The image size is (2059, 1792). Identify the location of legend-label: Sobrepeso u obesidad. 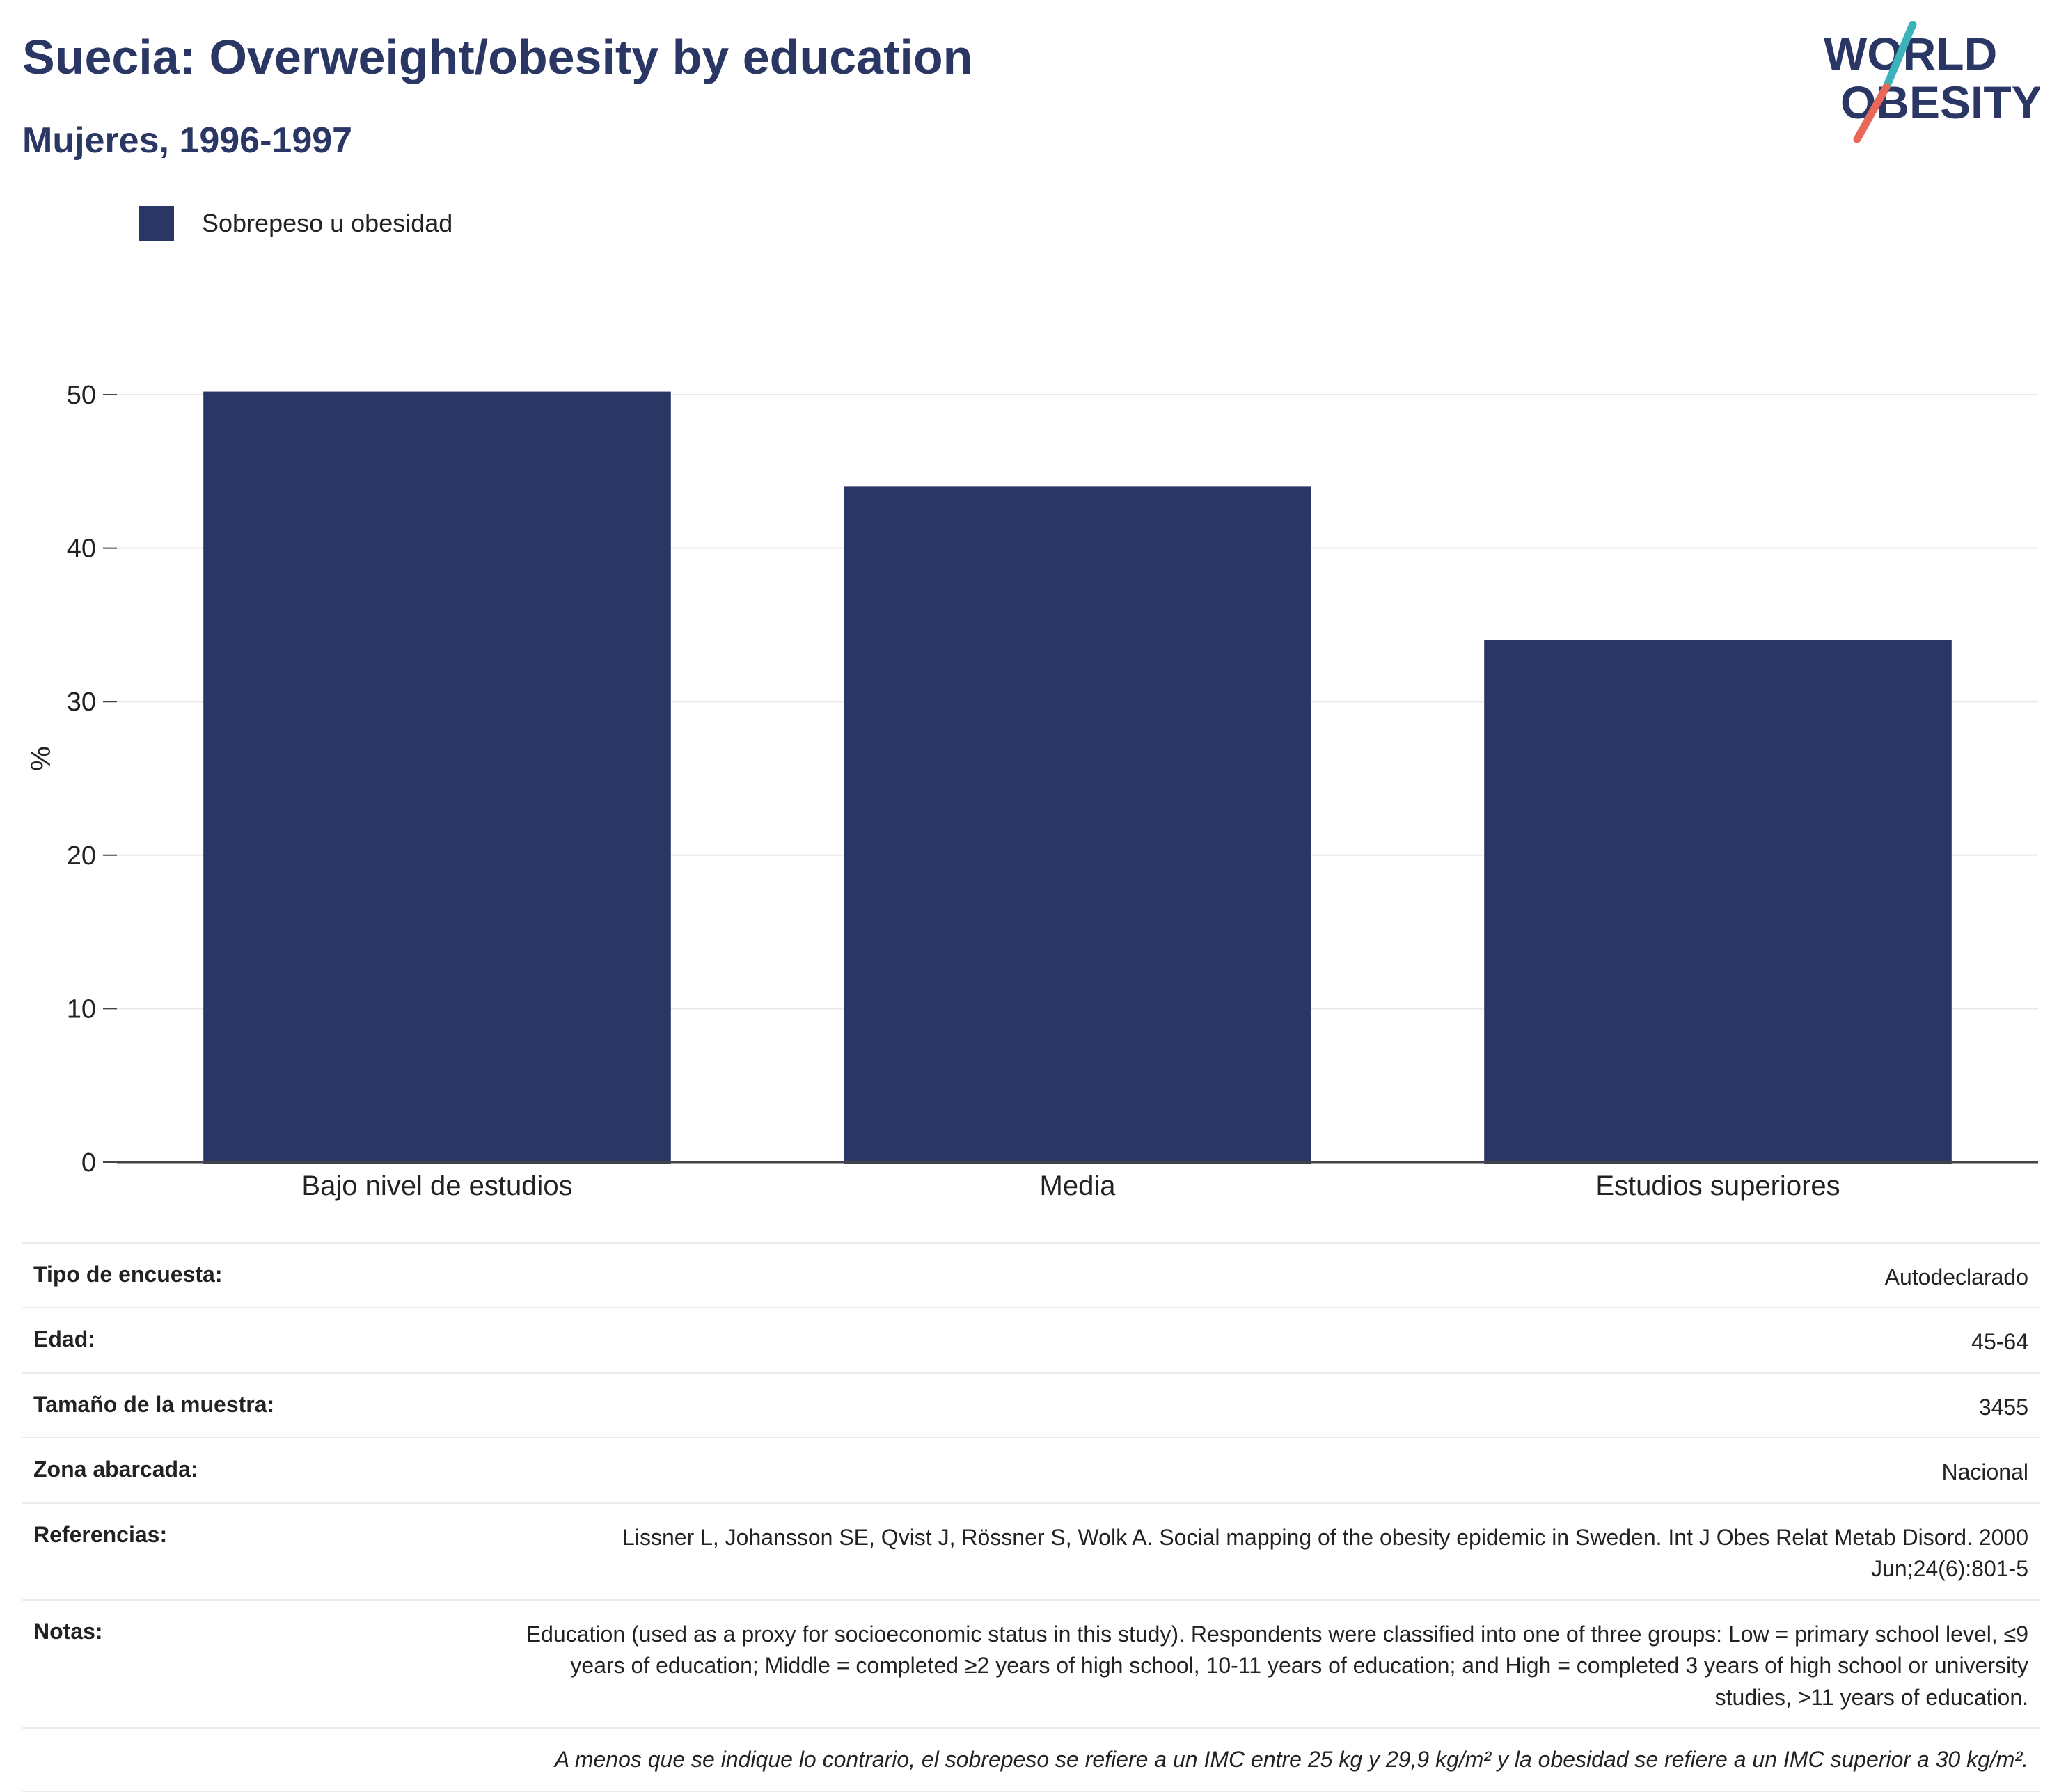
(327, 223).